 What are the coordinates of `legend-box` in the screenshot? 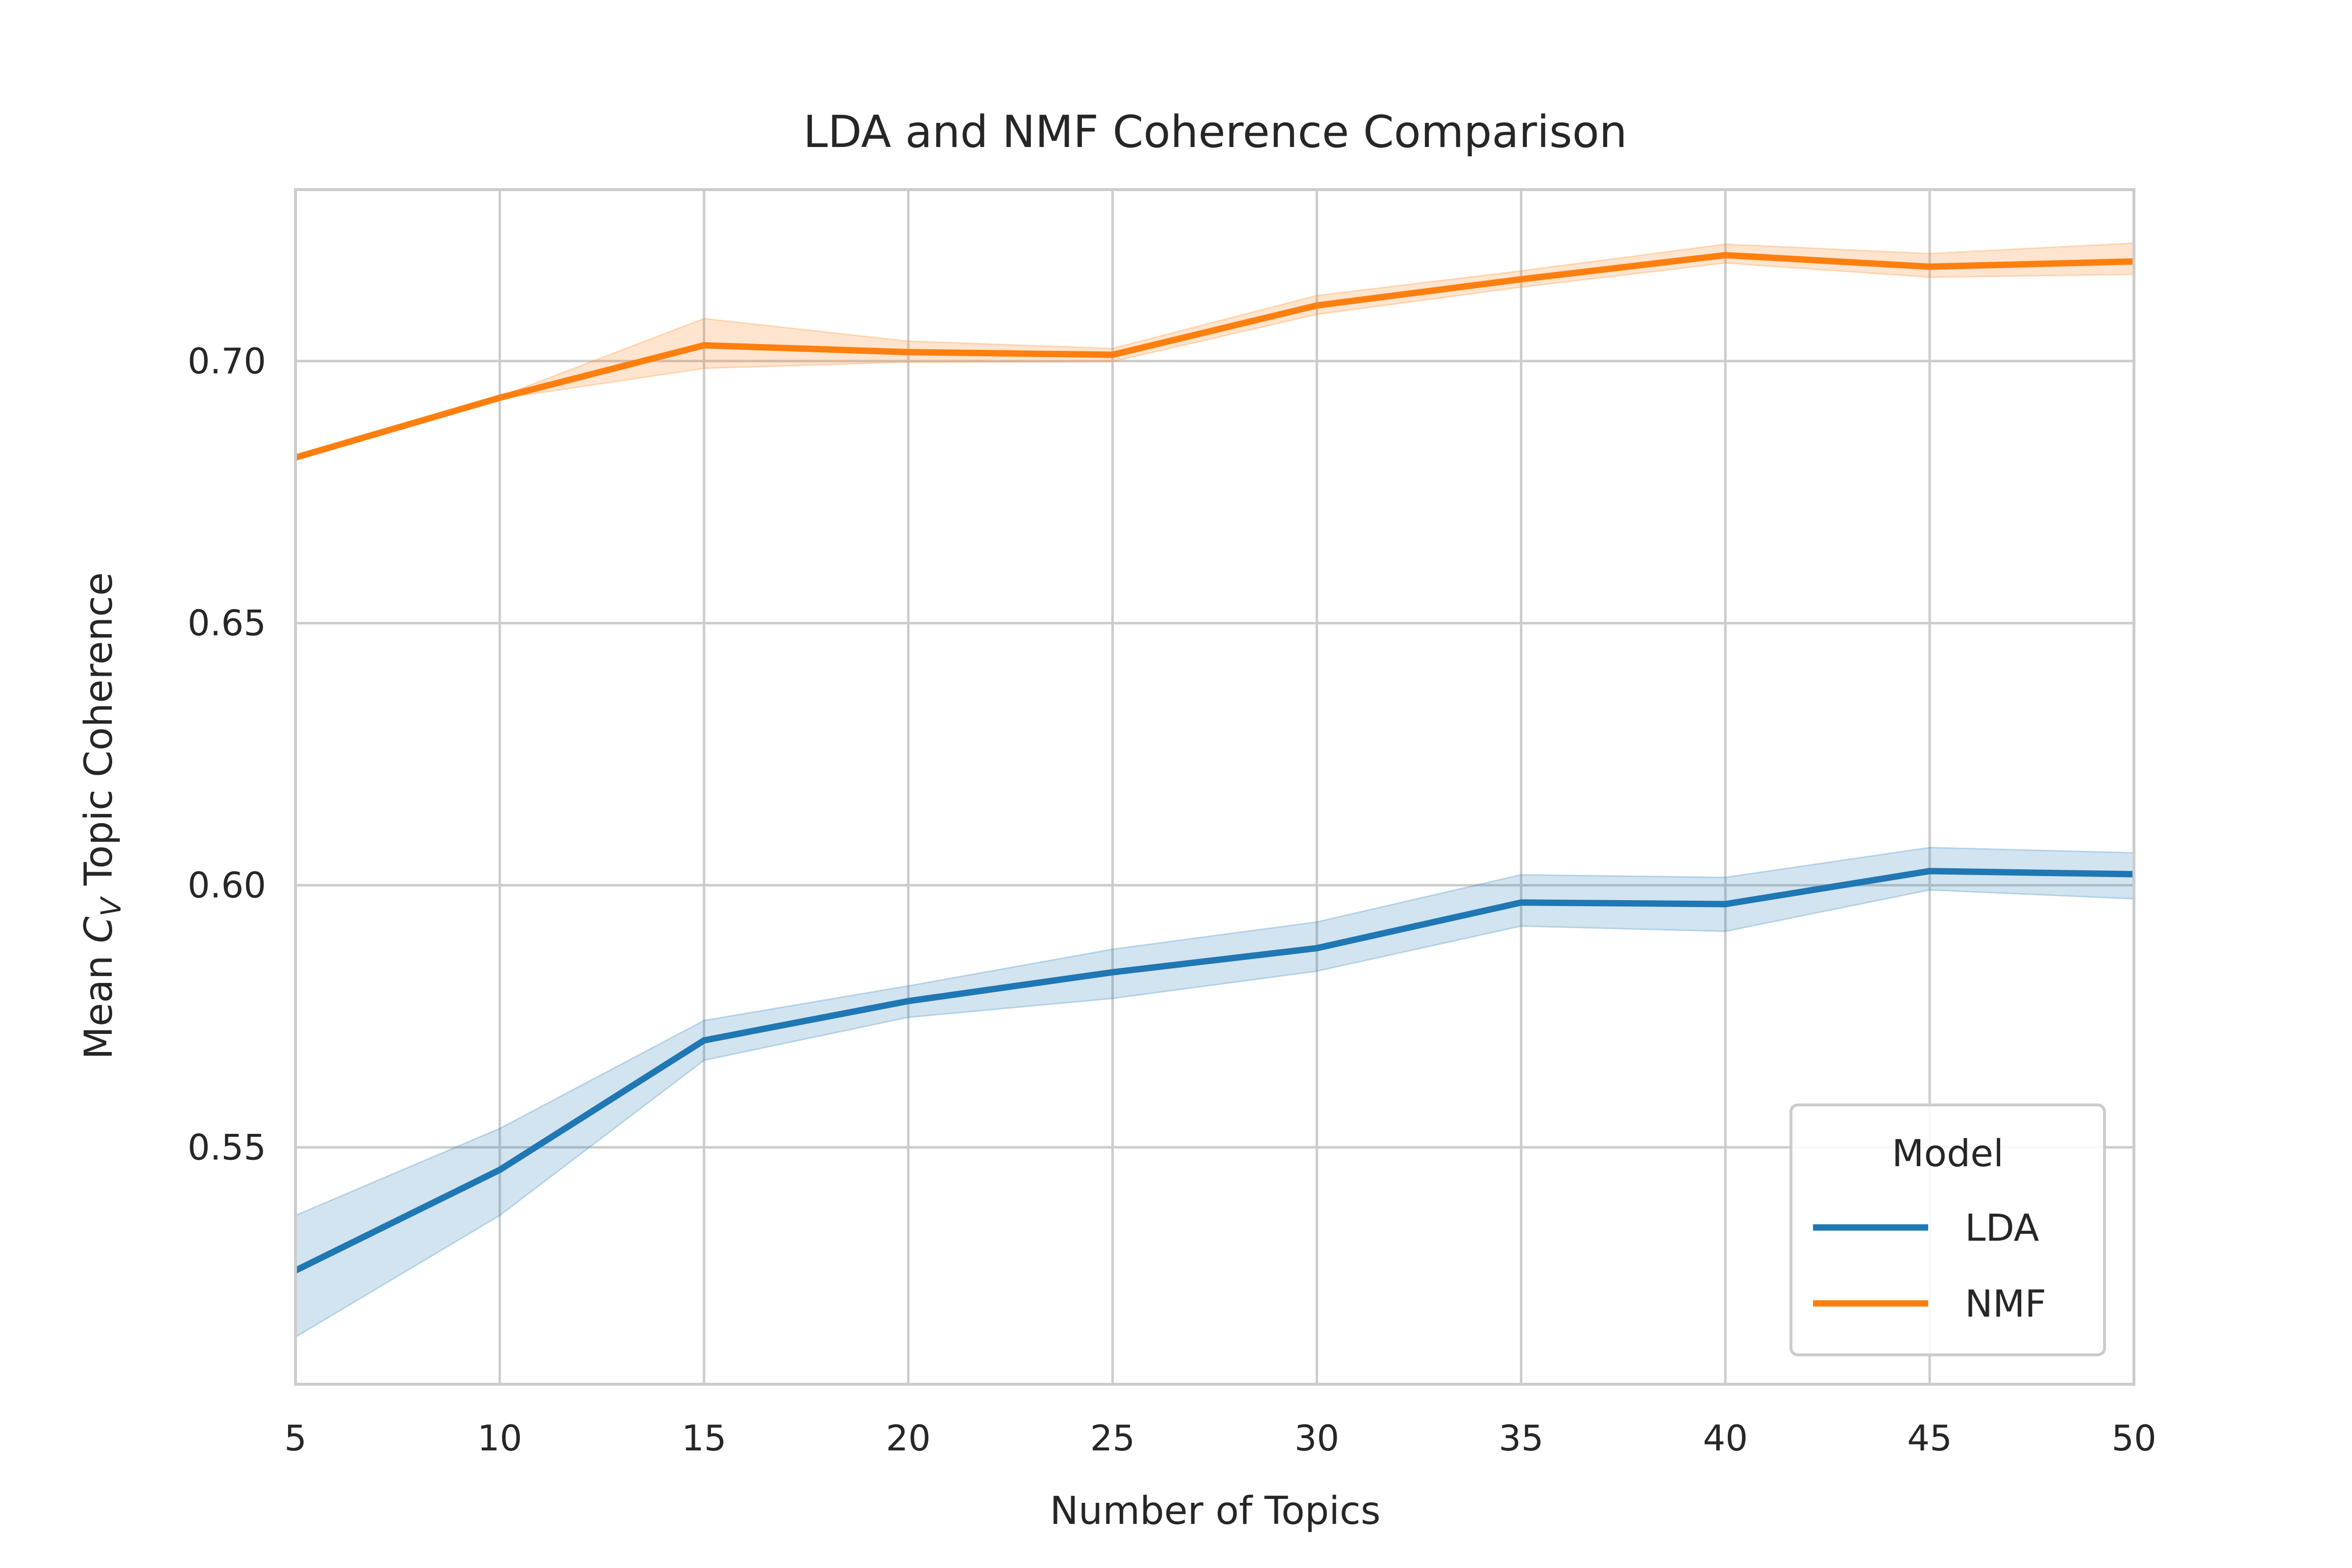 It's located at (1947, 1229).